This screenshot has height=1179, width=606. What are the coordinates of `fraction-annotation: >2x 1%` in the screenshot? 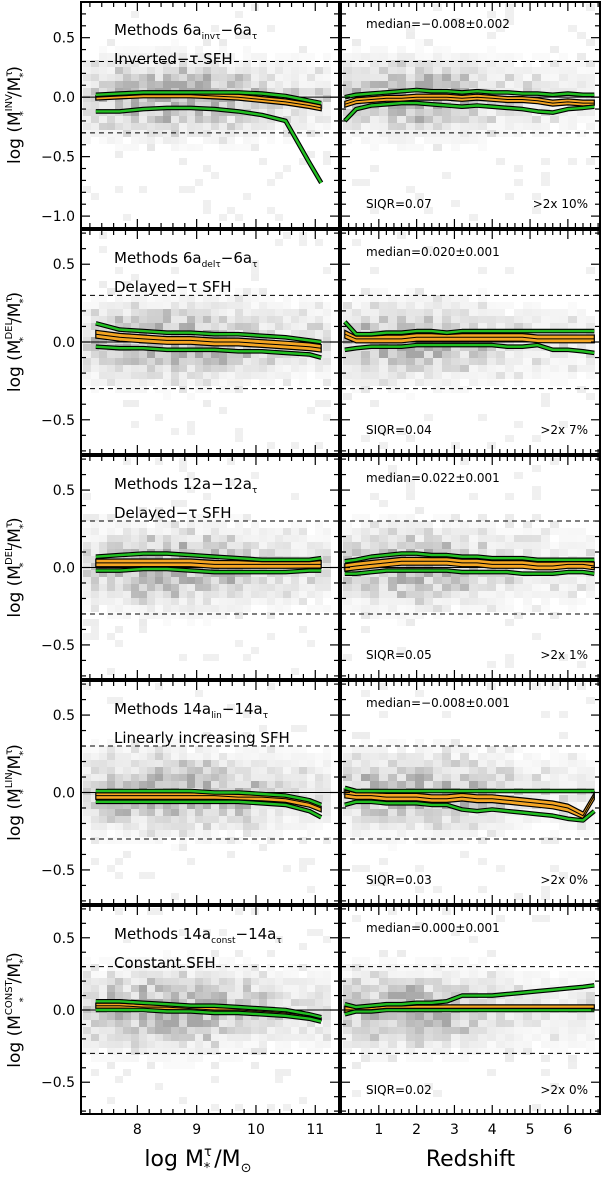 It's located at (564, 655).